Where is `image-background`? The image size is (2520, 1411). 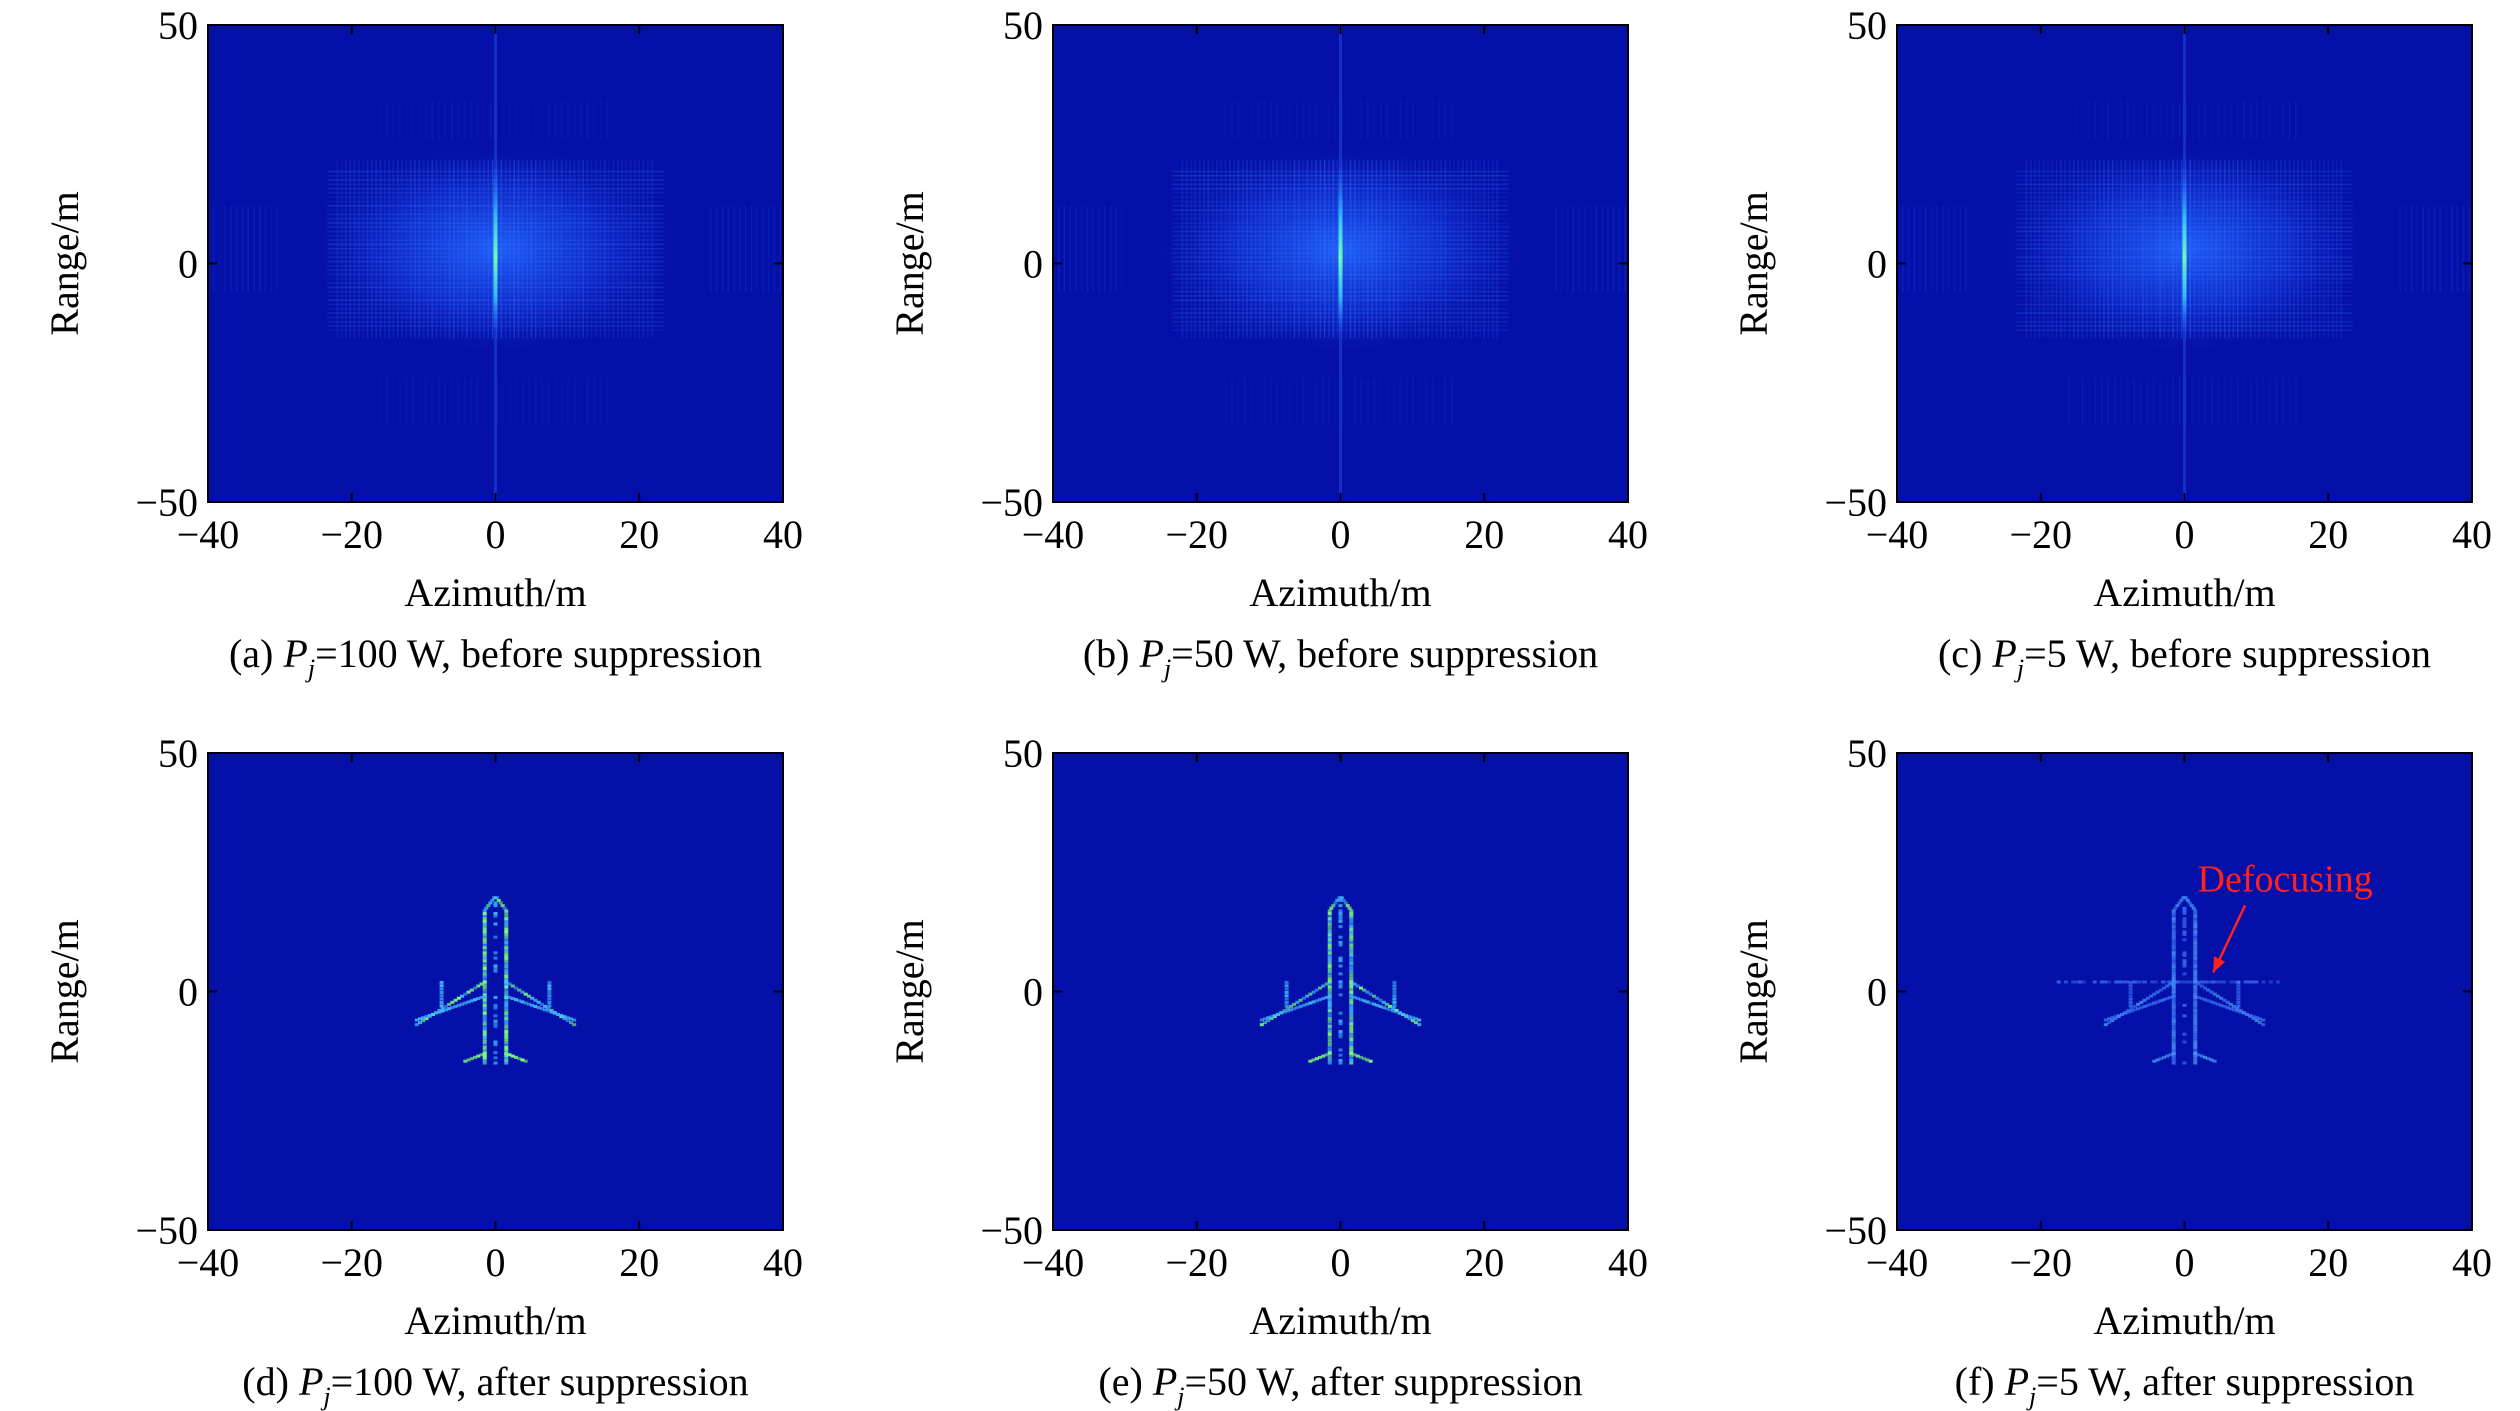 image-background is located at coordinates (495, 991).